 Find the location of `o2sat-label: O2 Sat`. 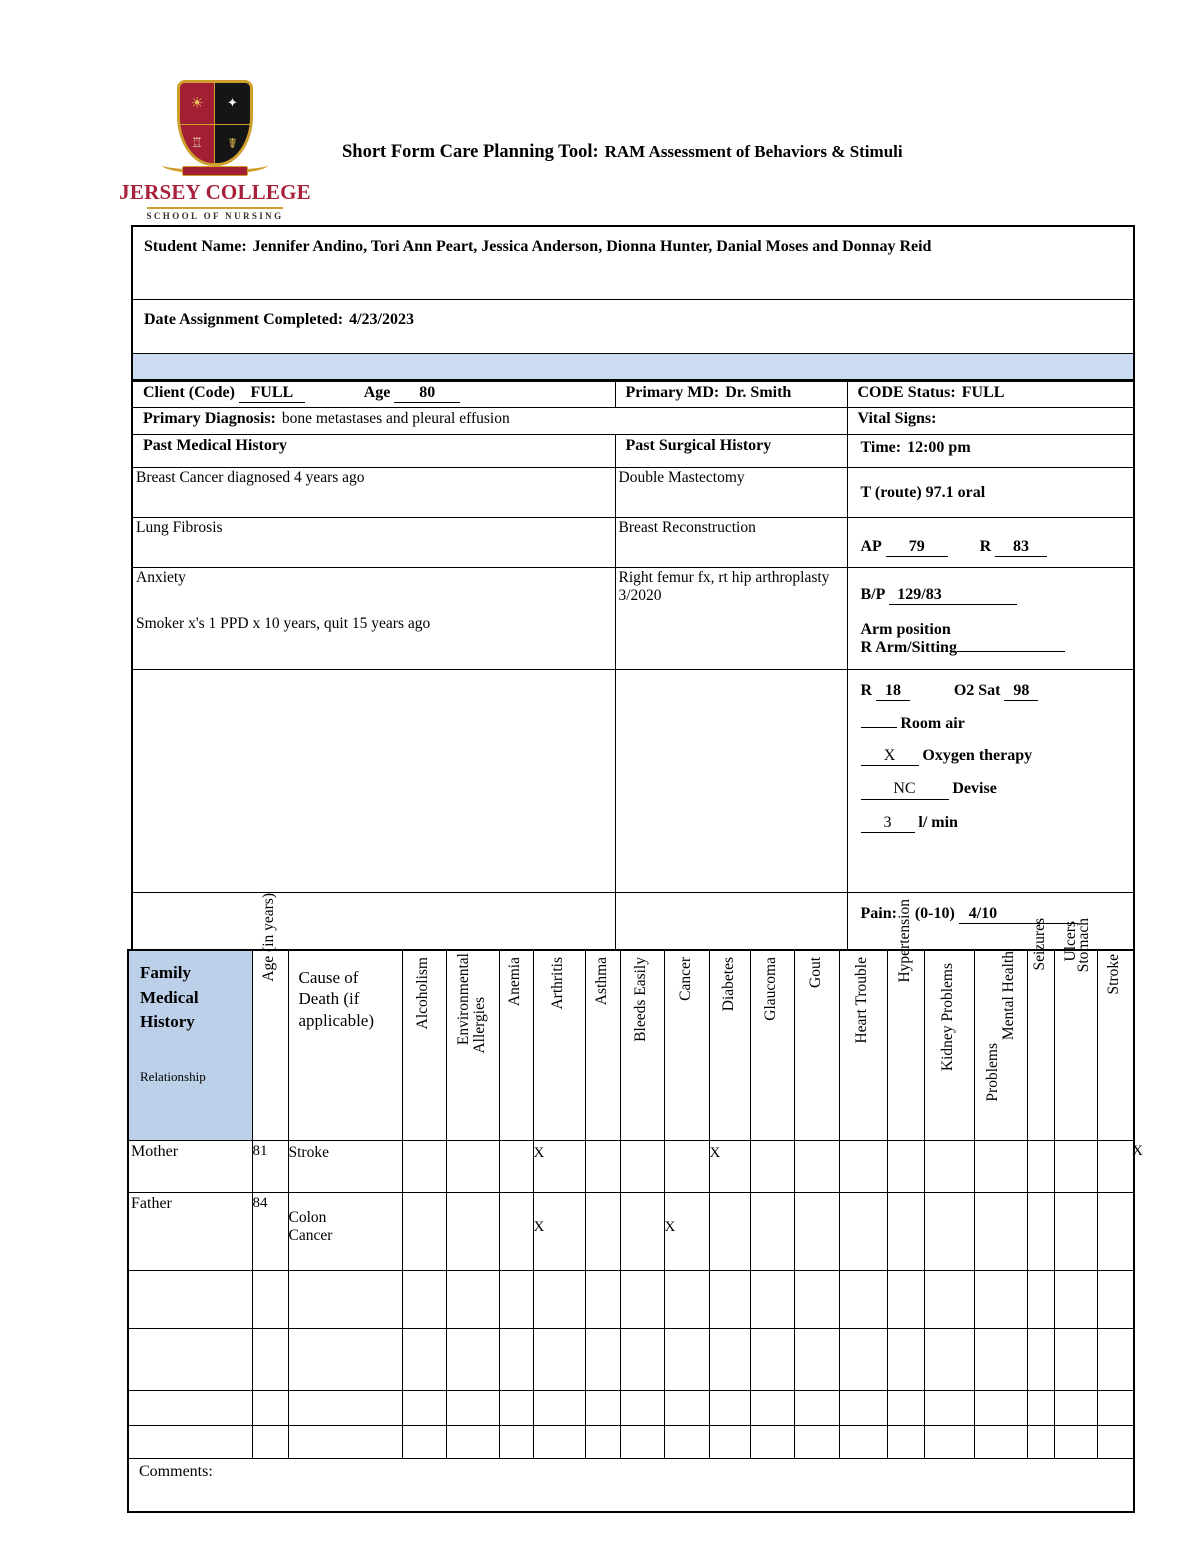

o2sat-label: O2 Sat is located at coordinates (977, 690).